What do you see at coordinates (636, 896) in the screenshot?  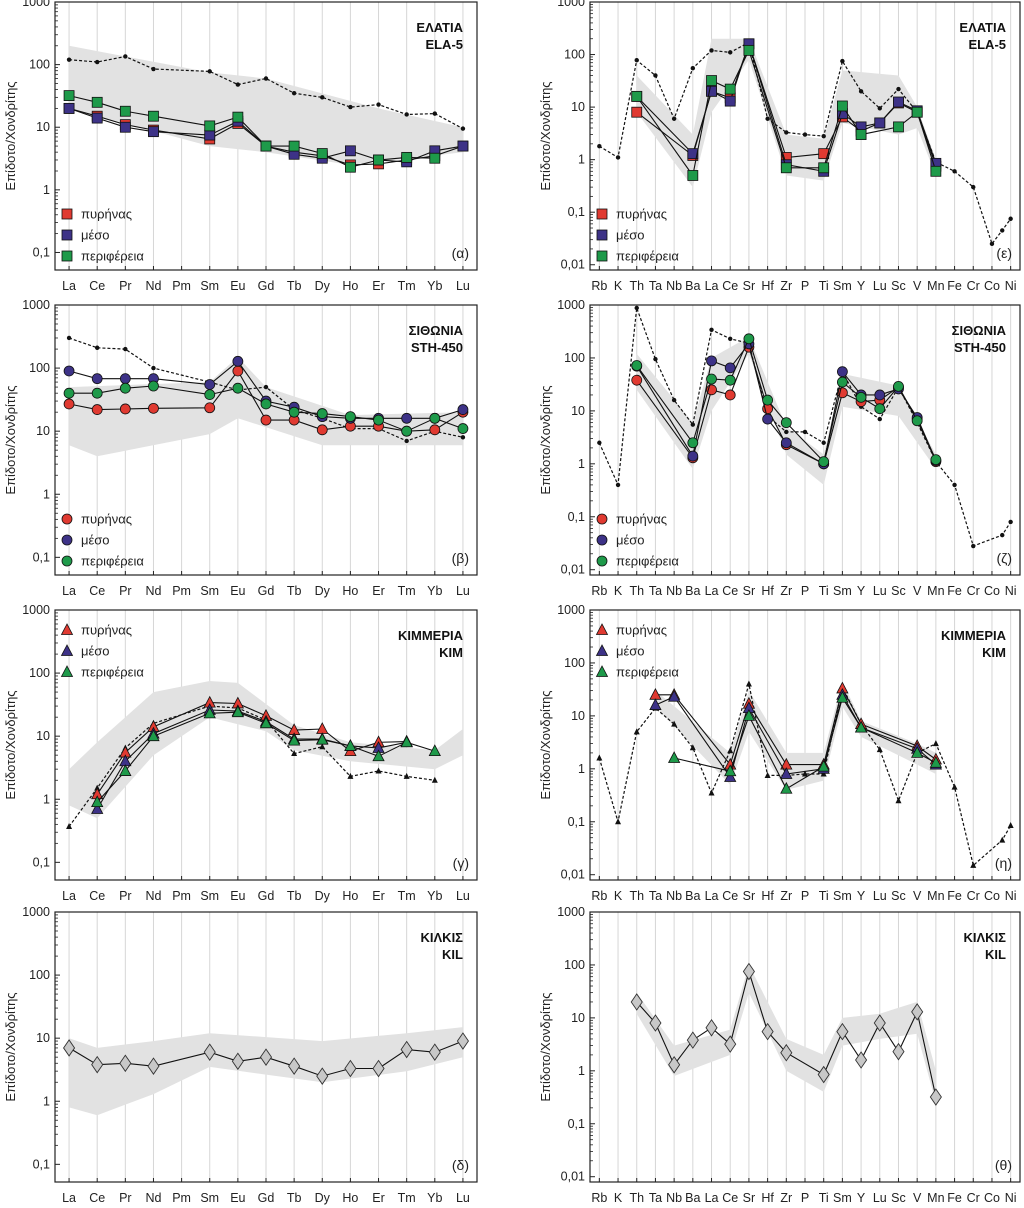 I see `x-tick-label-Th: Th` at bounding box center [636, 896].